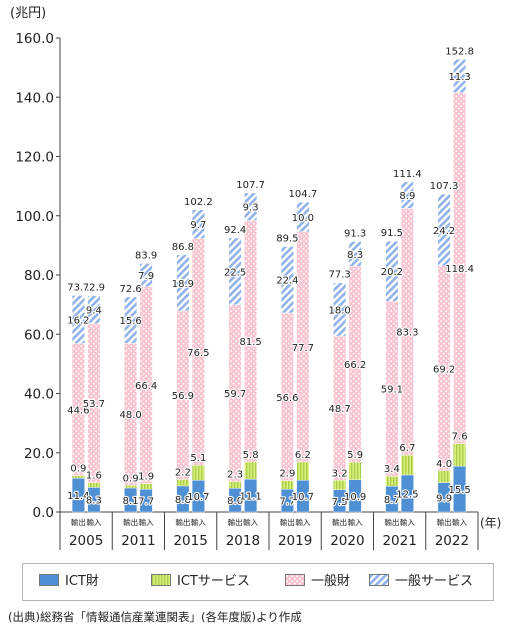 The image size is (524, 632). I want to click on data-label: 8.0, so click(235, 501).